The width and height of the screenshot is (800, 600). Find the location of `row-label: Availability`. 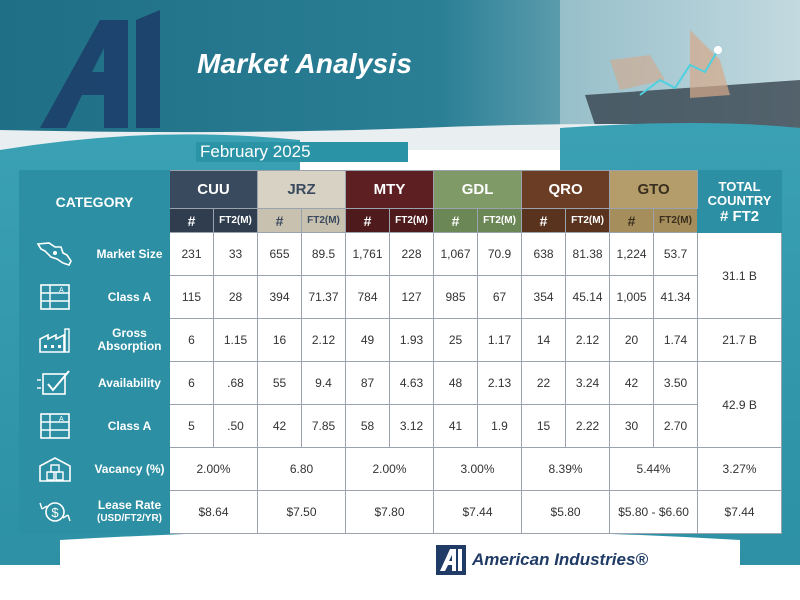

row-label: Availability is located at coordinates (129, 383).